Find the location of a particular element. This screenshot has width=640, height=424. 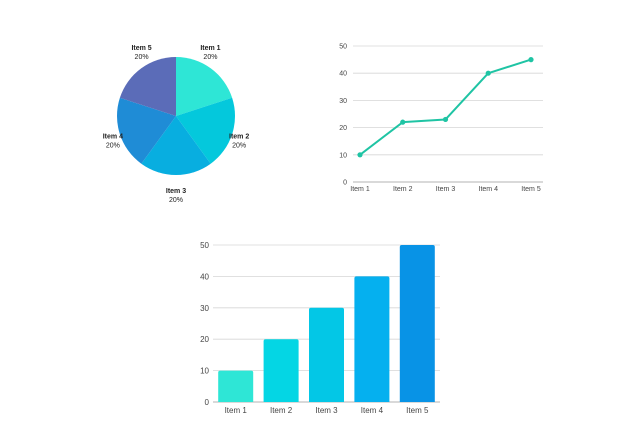

pie-percent-4: 20% is located at coordinates (113, 145).